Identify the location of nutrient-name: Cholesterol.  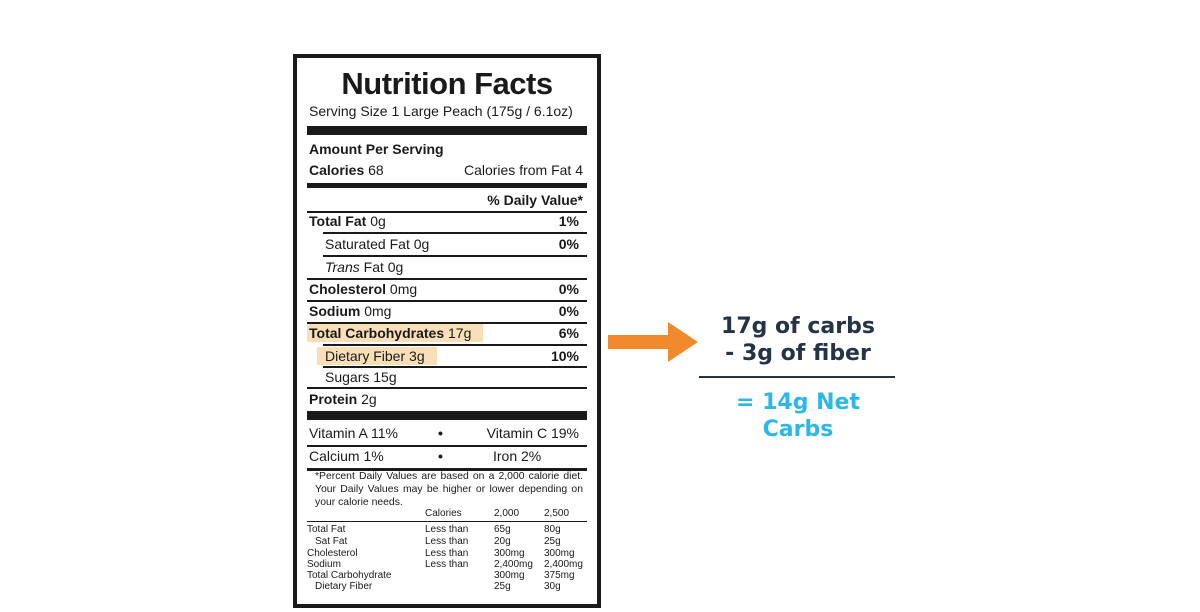
(348, 289).